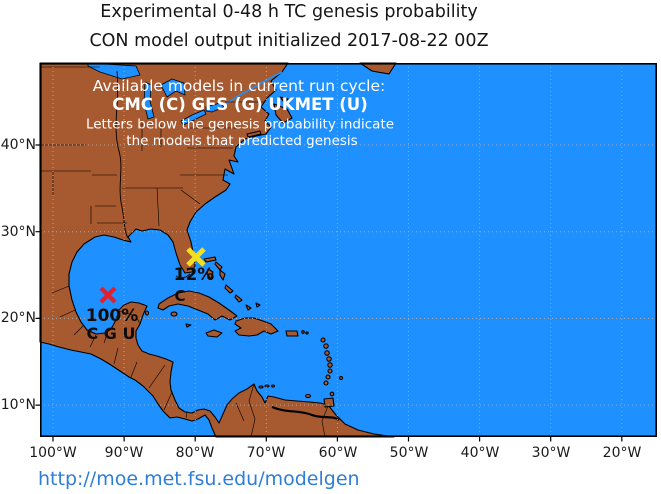 This screenshot has width=661, height=494. What do you see at coordinates (341, 378) in the screenshot?
I see `island-barbados` at bounding box center [341, 378].